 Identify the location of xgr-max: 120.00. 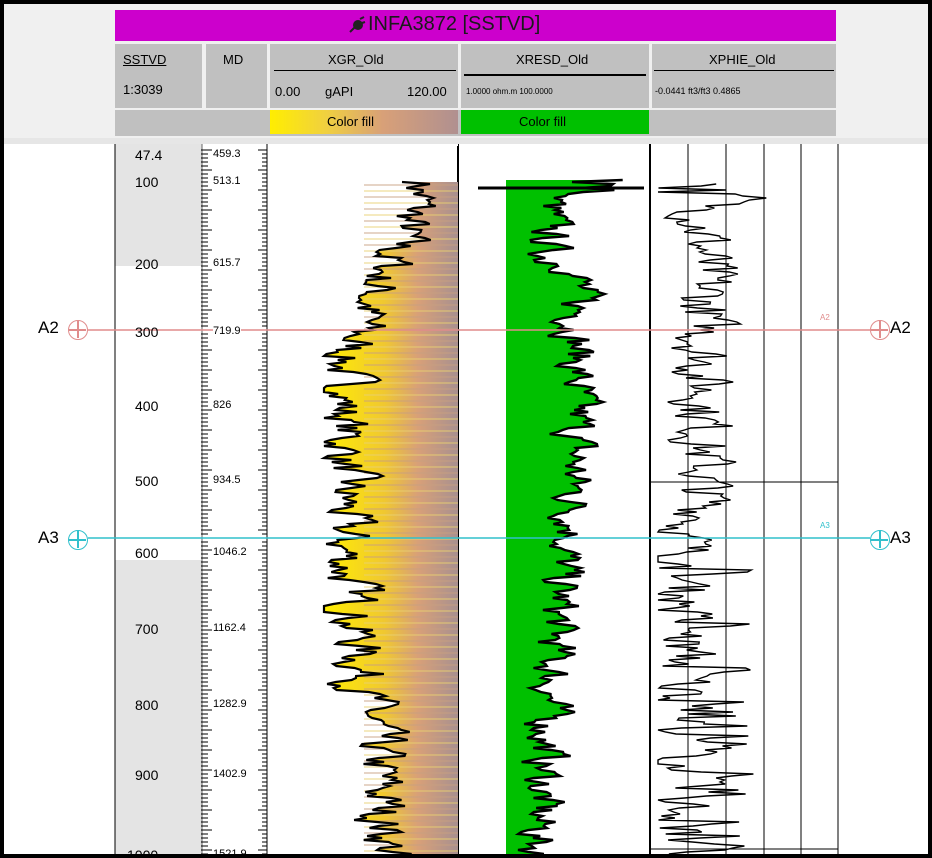
(427, 91).